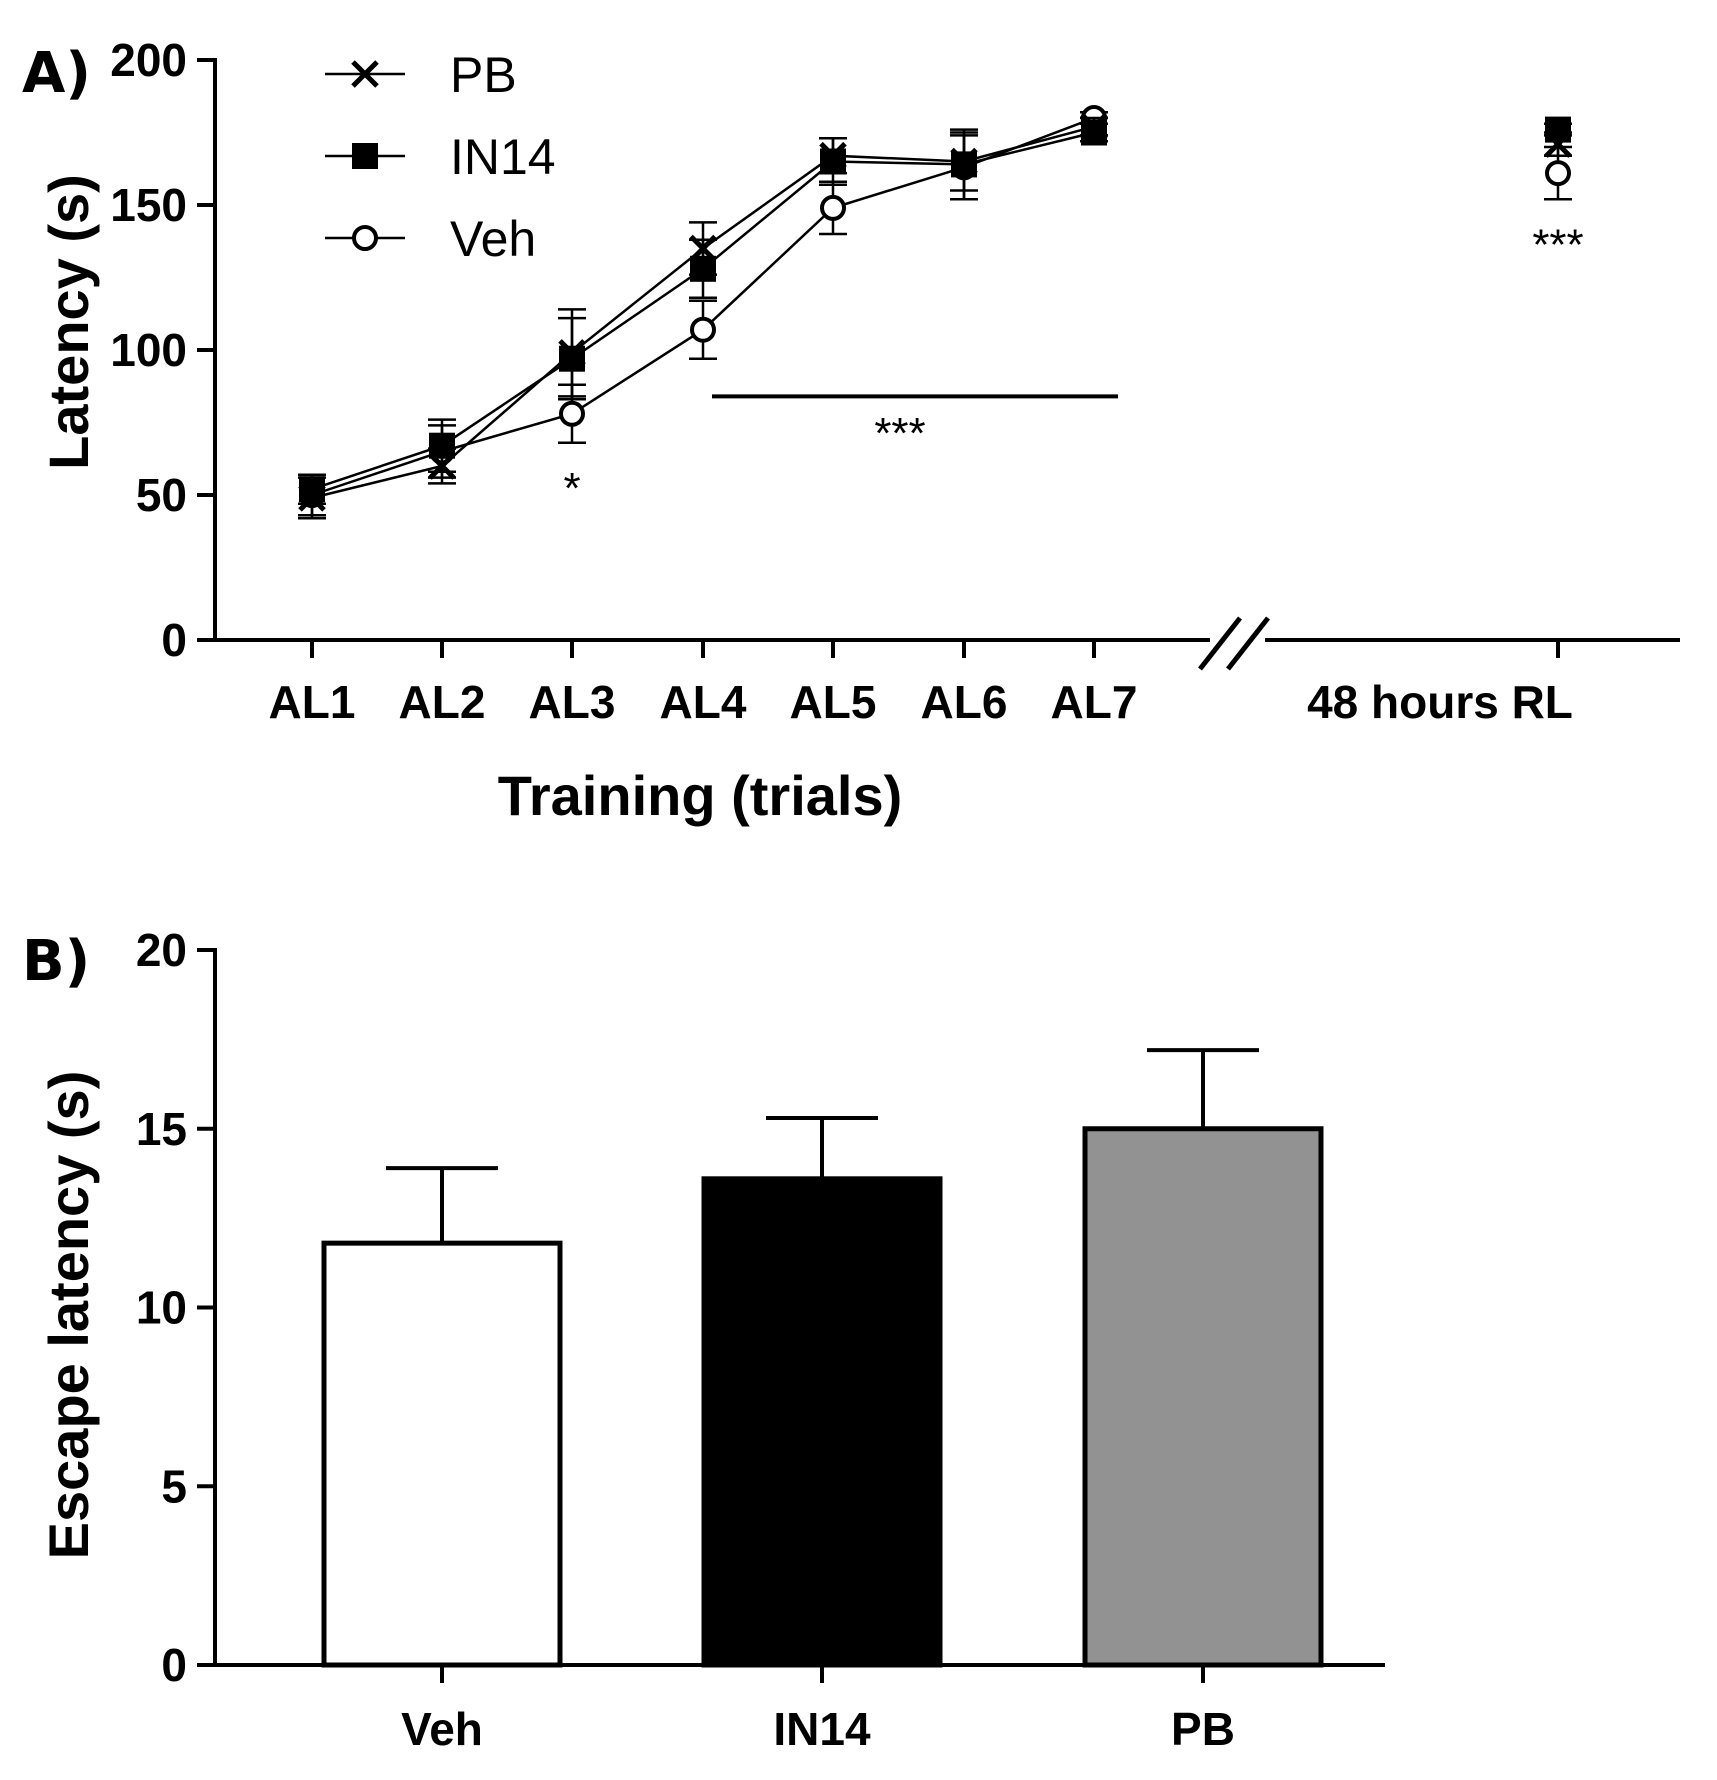  What do you see at coordinates (174, 1665) in the screenshot?
I see `panel-b-y-tick-label: 0` at bounding box center [174, 1665].